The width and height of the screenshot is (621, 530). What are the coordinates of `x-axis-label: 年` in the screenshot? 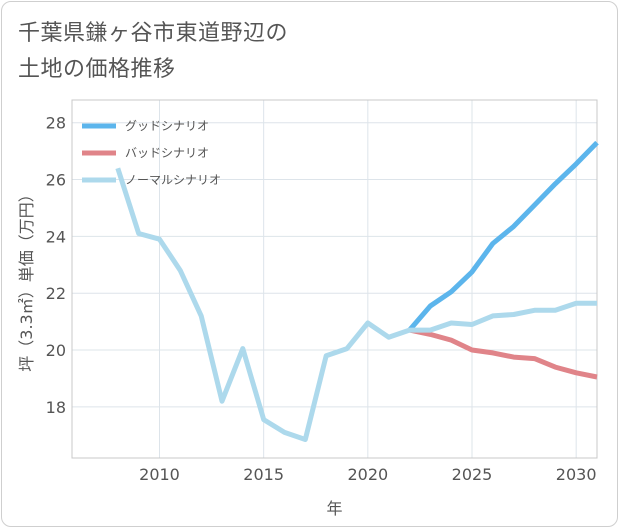 It's located at (334, 508).